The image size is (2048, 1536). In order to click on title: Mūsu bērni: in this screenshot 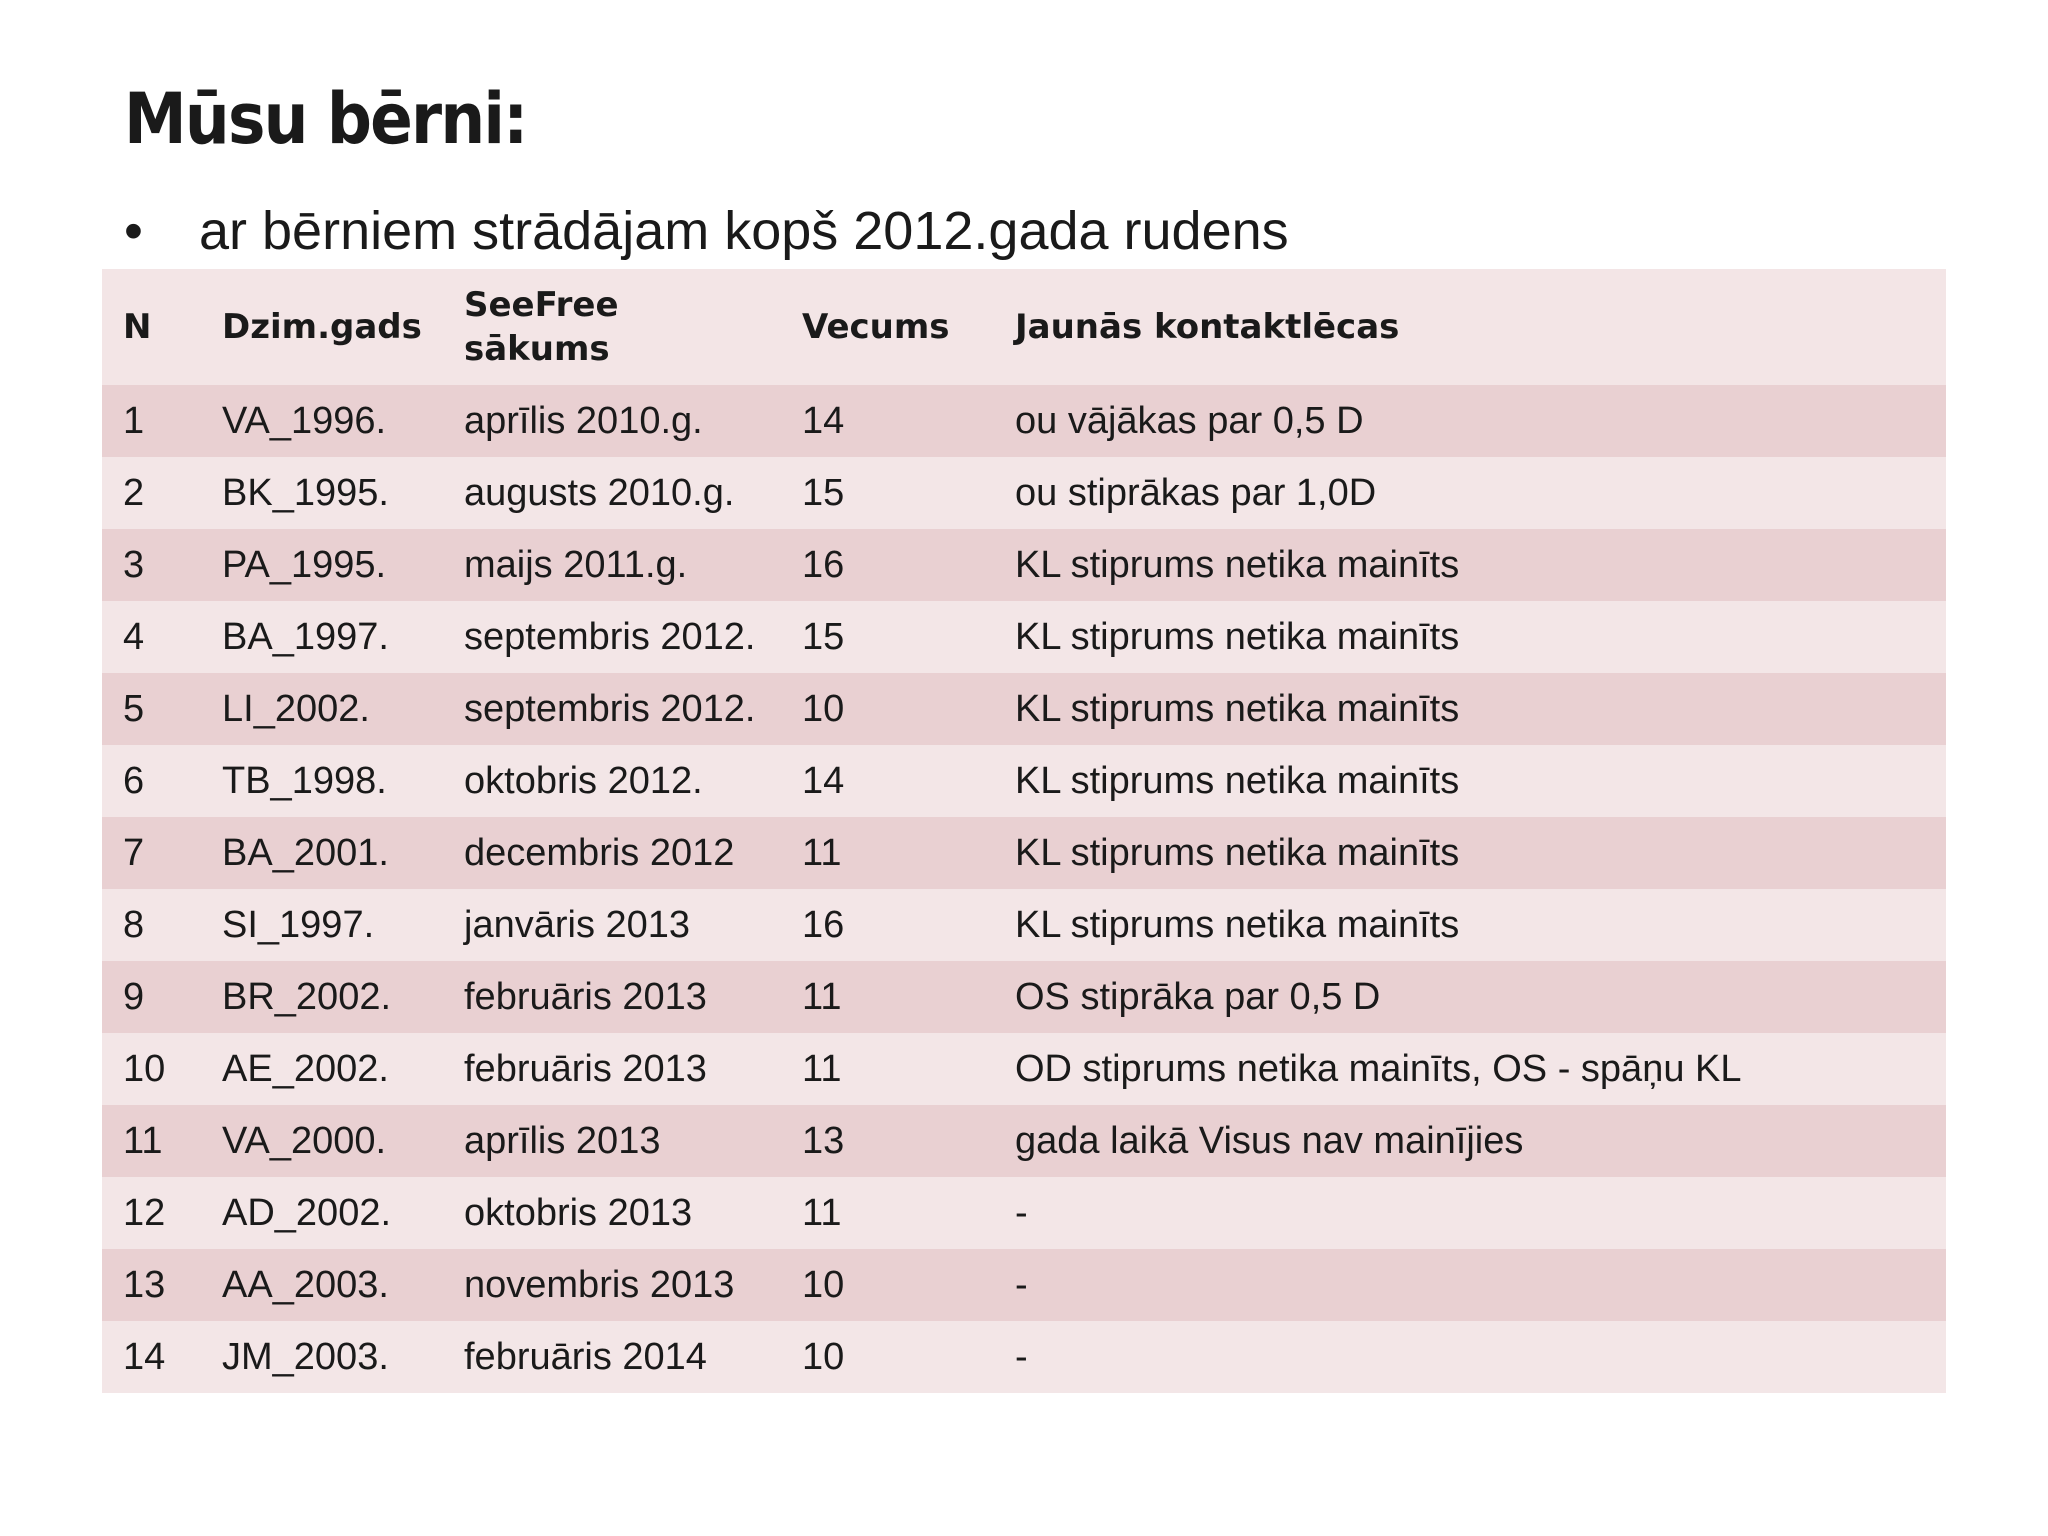, I will do `click(326, 119)`.